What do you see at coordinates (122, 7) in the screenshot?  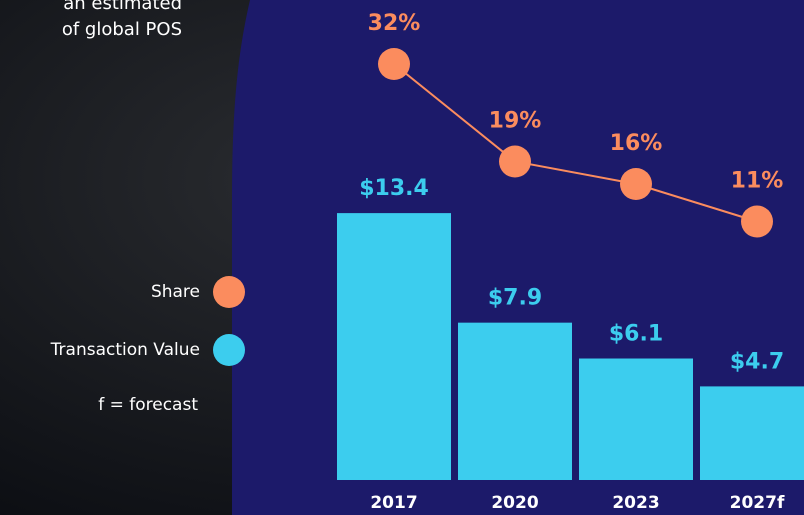 I see `intro-text: an estimated` at bounding box center [122, 7].